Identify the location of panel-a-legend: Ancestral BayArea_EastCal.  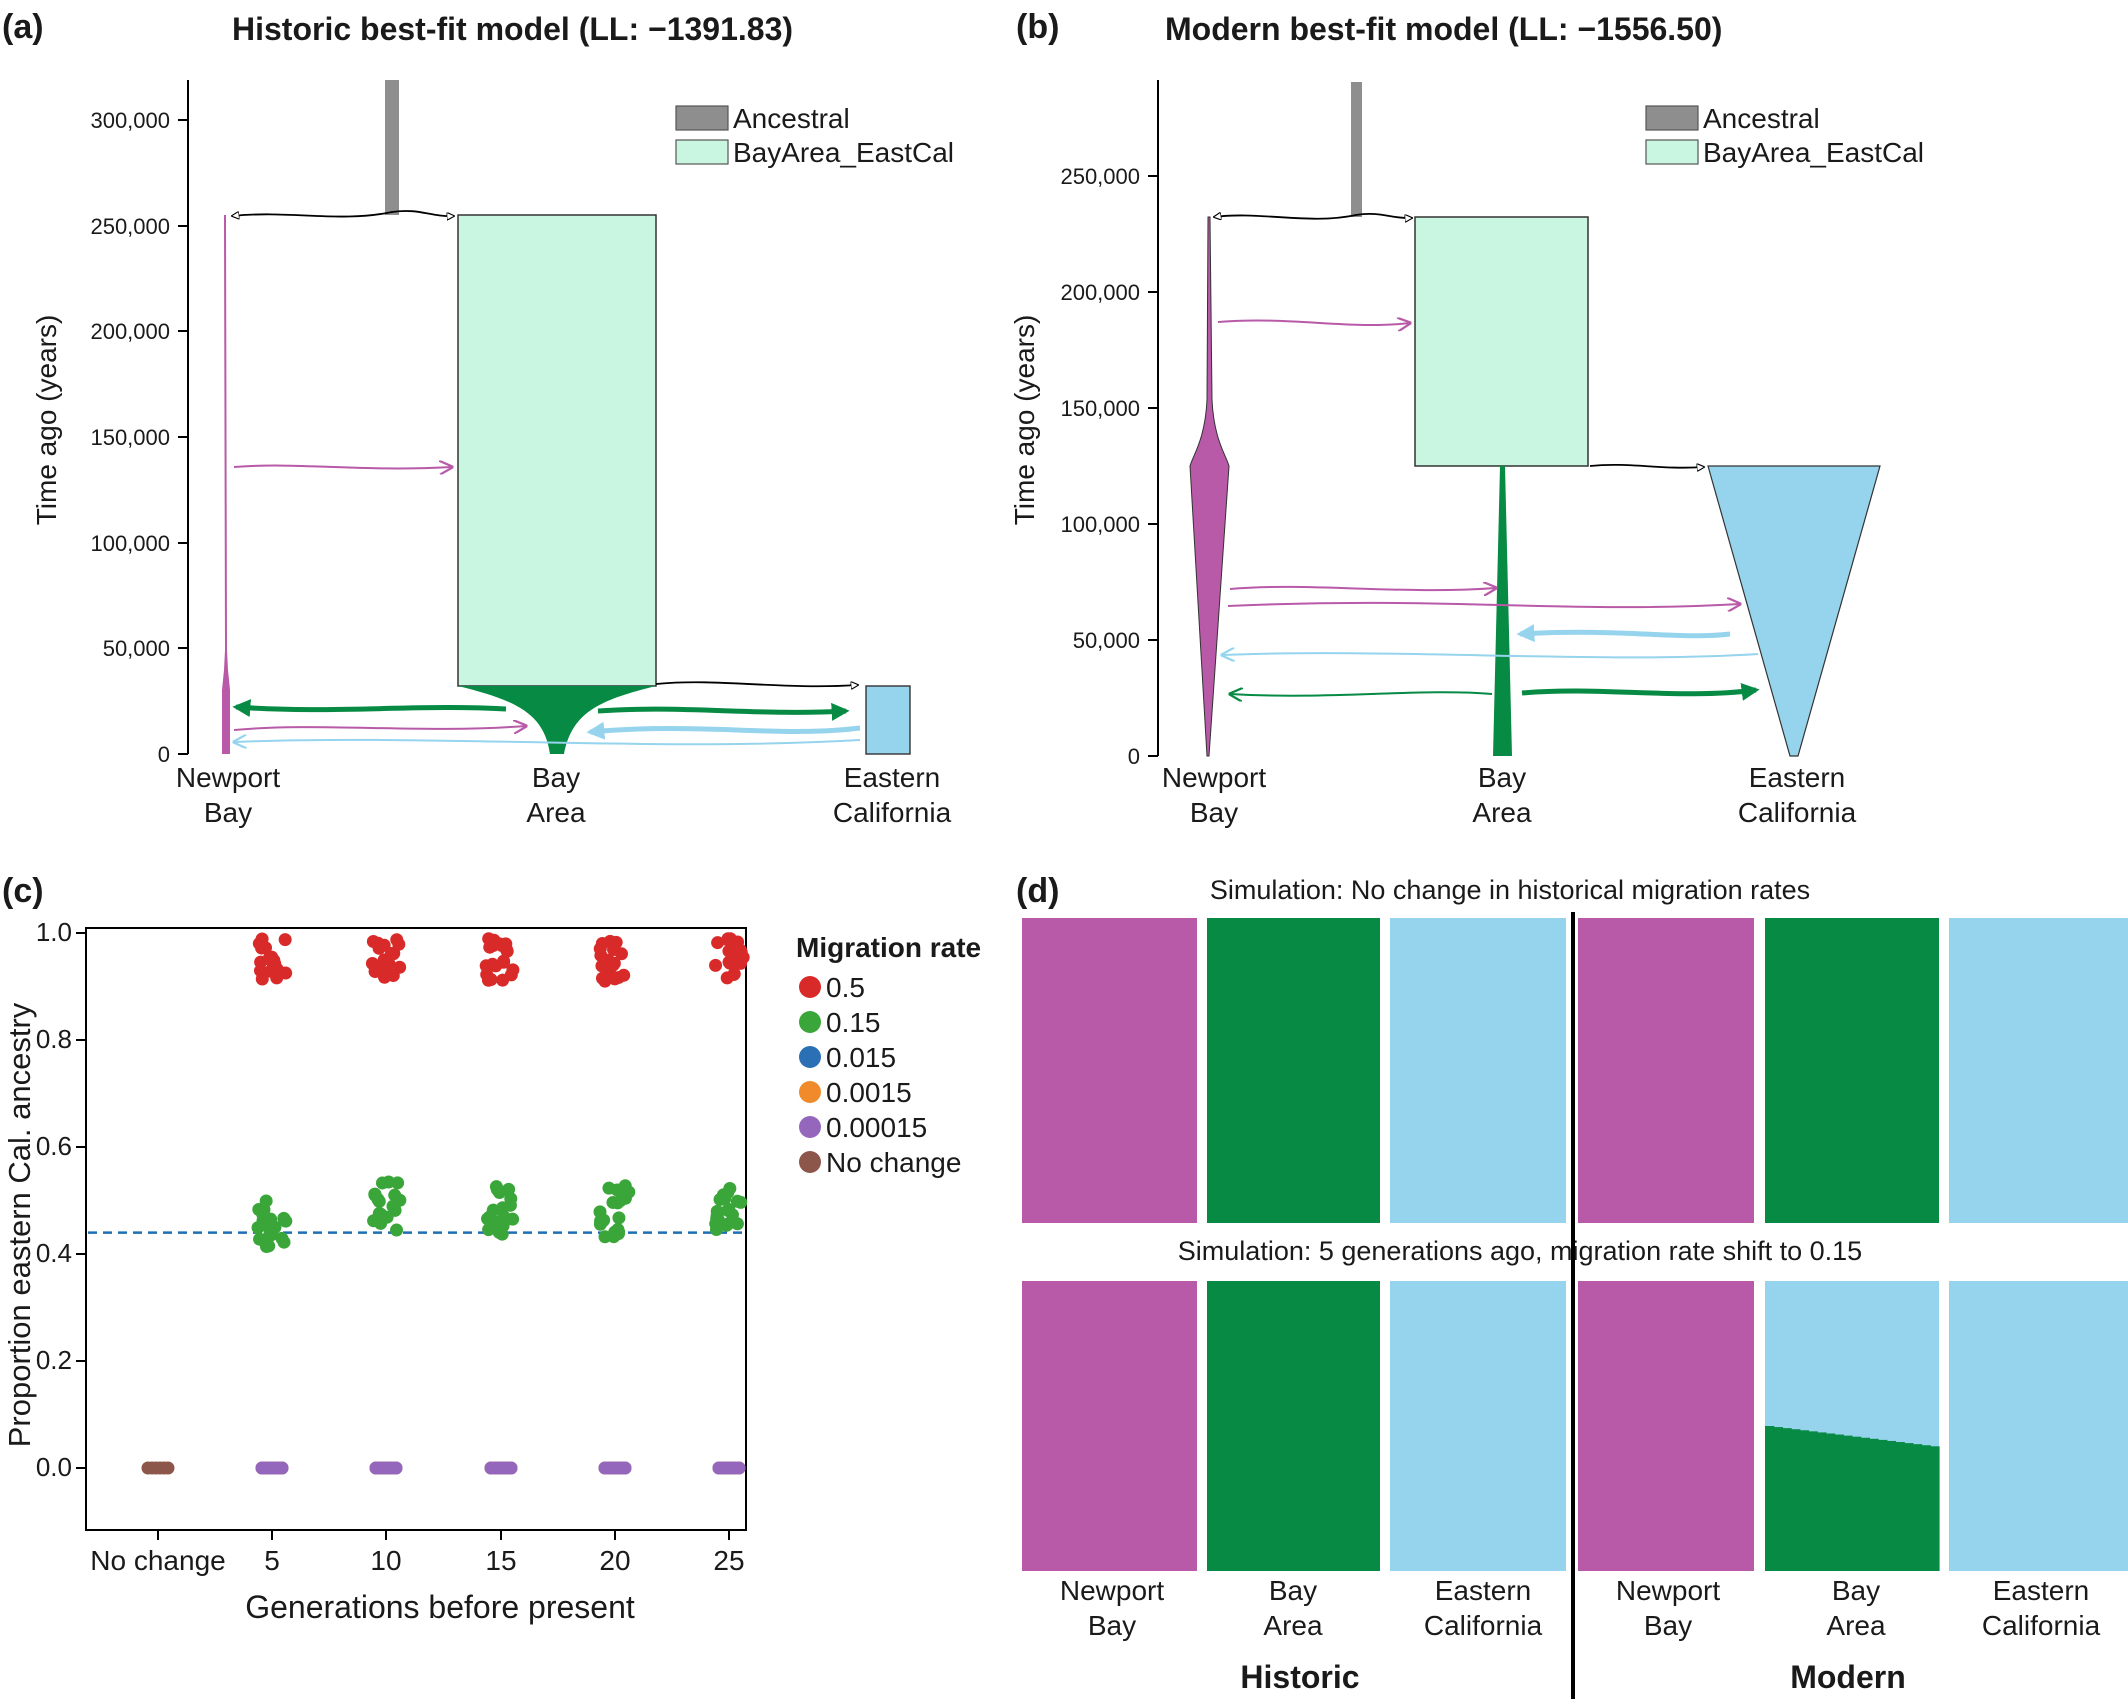
(814, 135).